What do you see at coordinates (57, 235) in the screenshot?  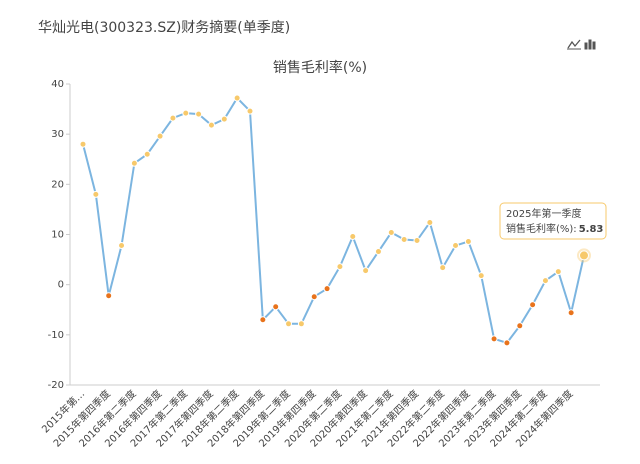 I see `y-tick-label: 10` at bounding box center [57, 235].